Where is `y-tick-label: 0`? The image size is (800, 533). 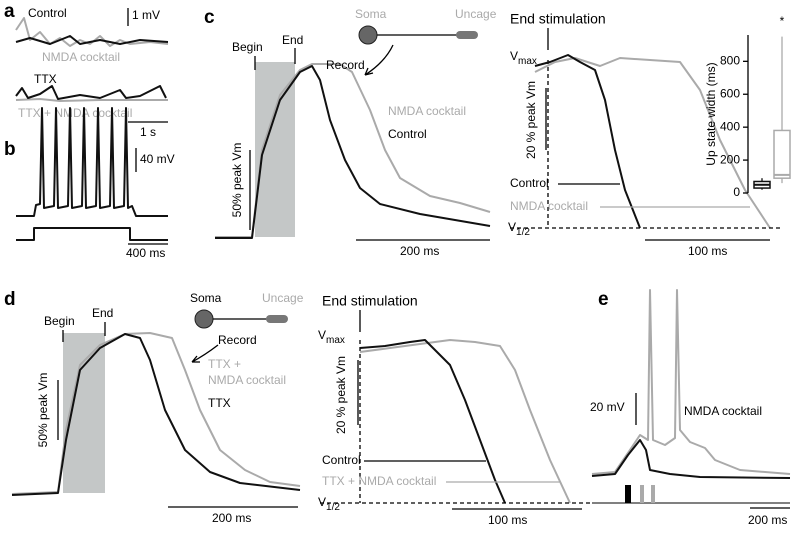
y-tick-label: 0 is located at coordinates (736, 192).